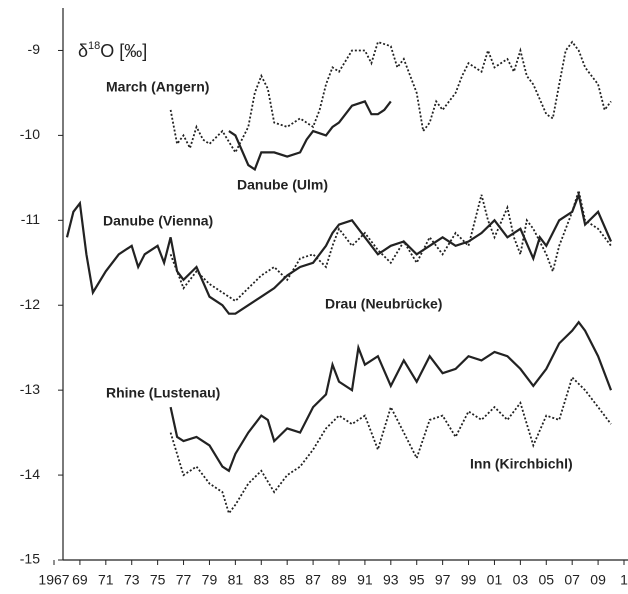  What do you see at coordinates (391, 580) in the screenshot?
I see `x-tick-label: 93` at bounding box center [391, 580].